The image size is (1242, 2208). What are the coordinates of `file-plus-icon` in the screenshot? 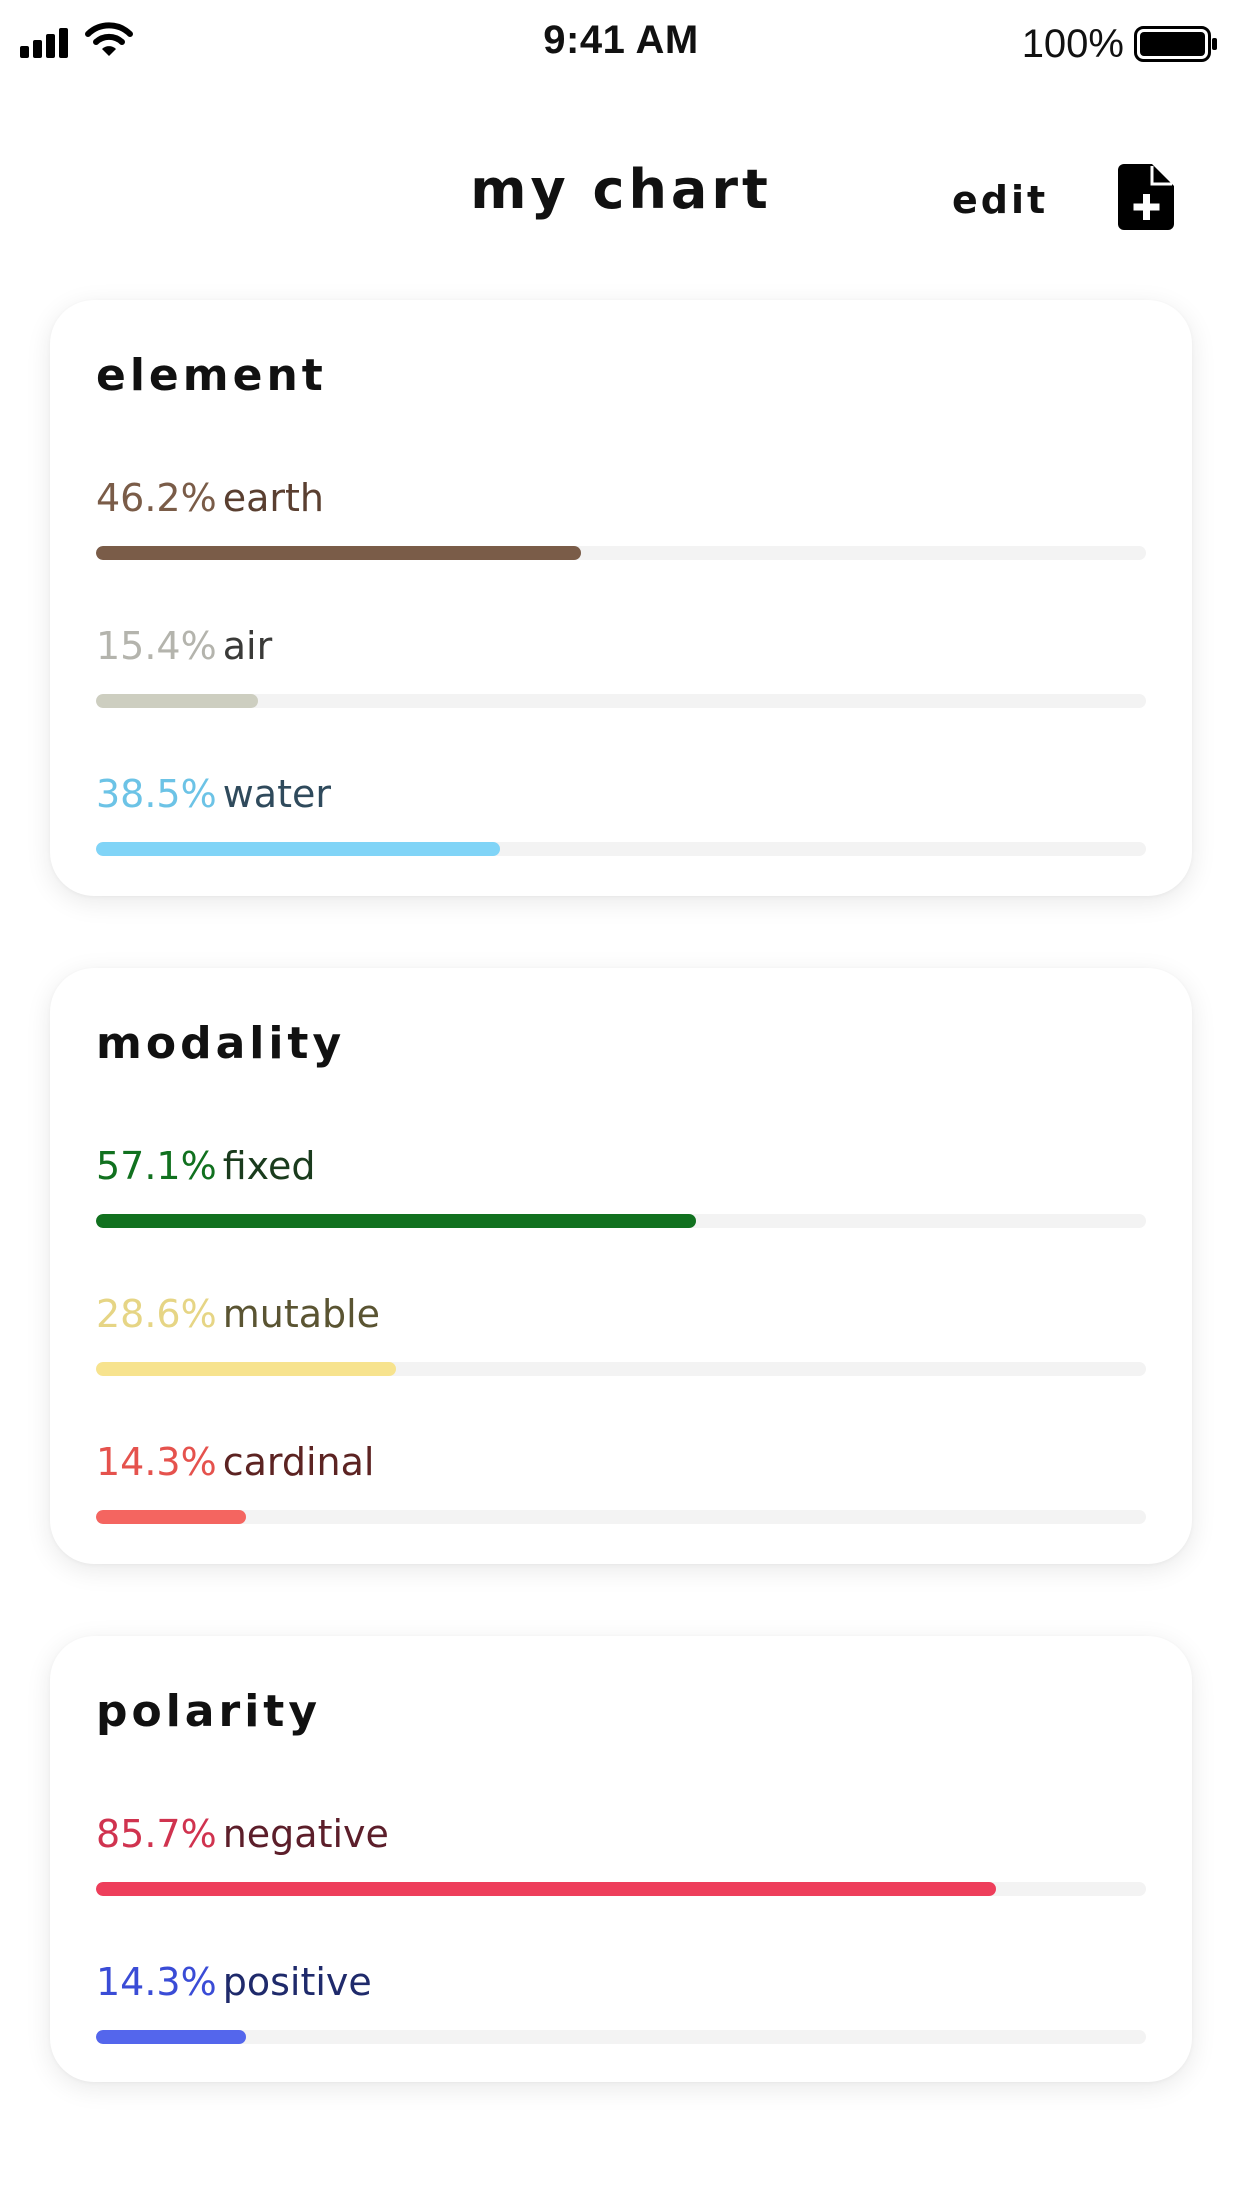 It's located at (1146, 197).